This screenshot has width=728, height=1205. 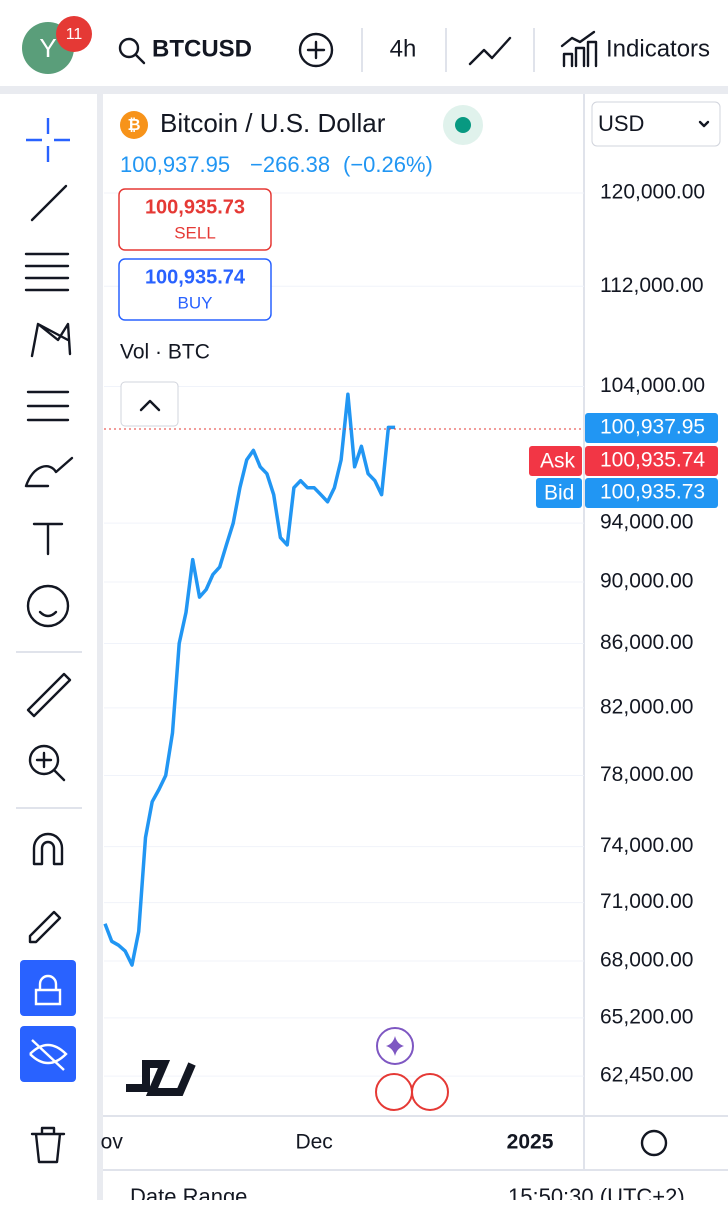 What do you see at coordinates (195, 219) in the screenshot?
I see `sell-button` at bounding box center [195, 219].